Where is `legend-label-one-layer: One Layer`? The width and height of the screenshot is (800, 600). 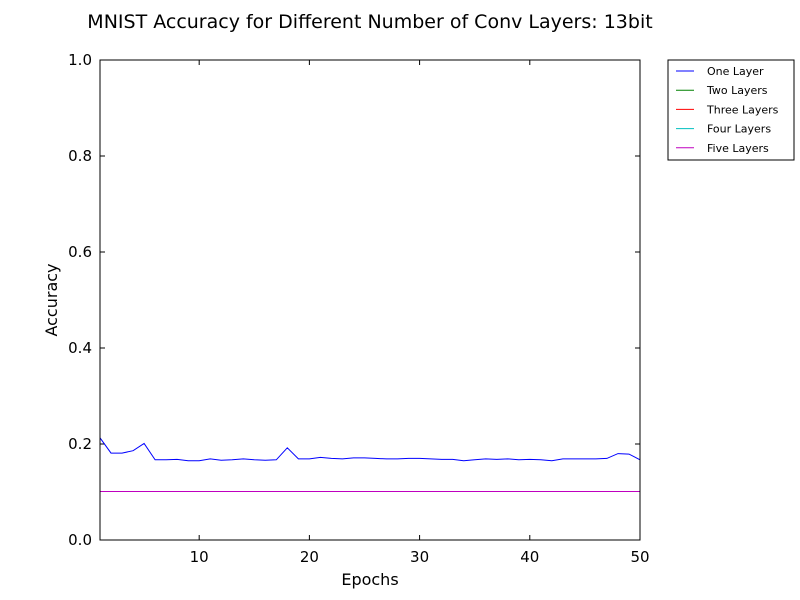
legend-label-one-layer: One Layer is located at coordinates (735, 71).